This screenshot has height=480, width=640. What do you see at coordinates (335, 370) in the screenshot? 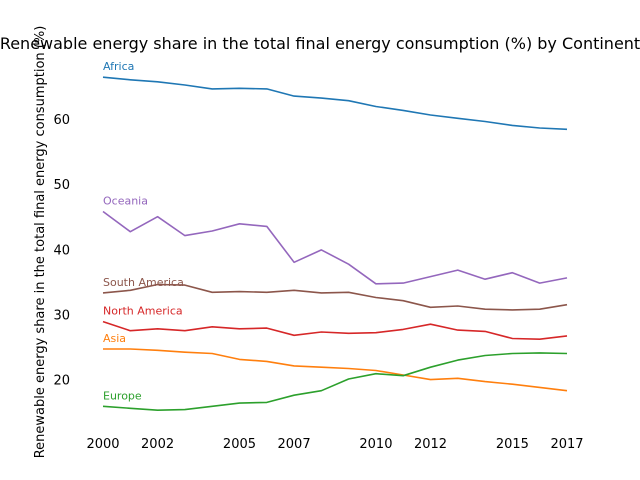
I see `series-line-asia` at bounding box center [335, 370].